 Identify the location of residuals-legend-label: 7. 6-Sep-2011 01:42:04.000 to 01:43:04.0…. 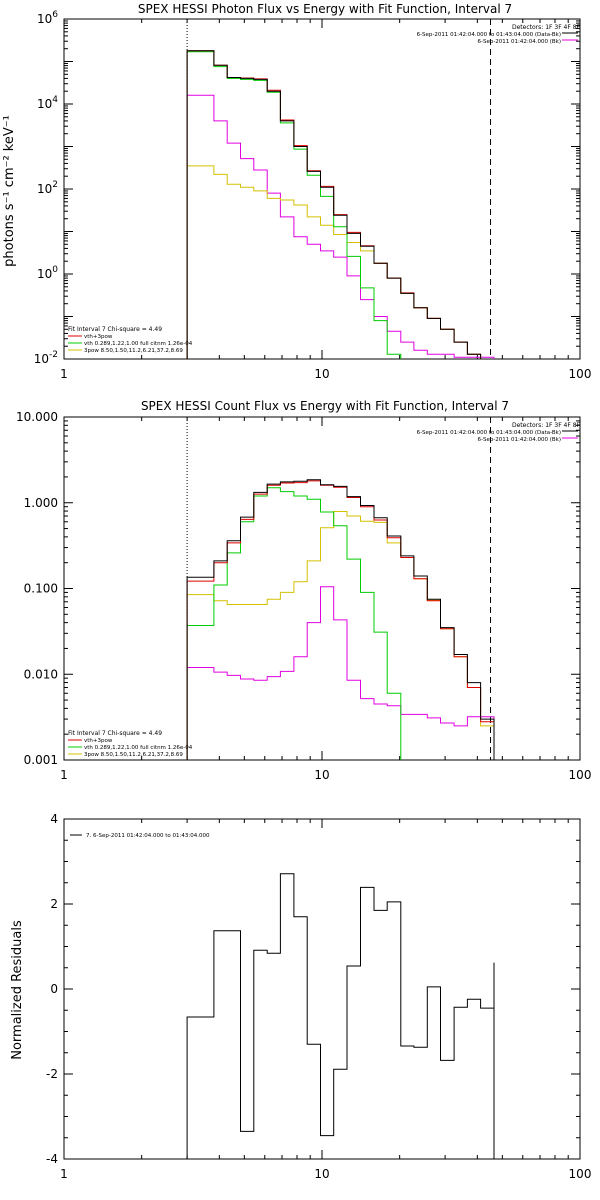
(148, 836).